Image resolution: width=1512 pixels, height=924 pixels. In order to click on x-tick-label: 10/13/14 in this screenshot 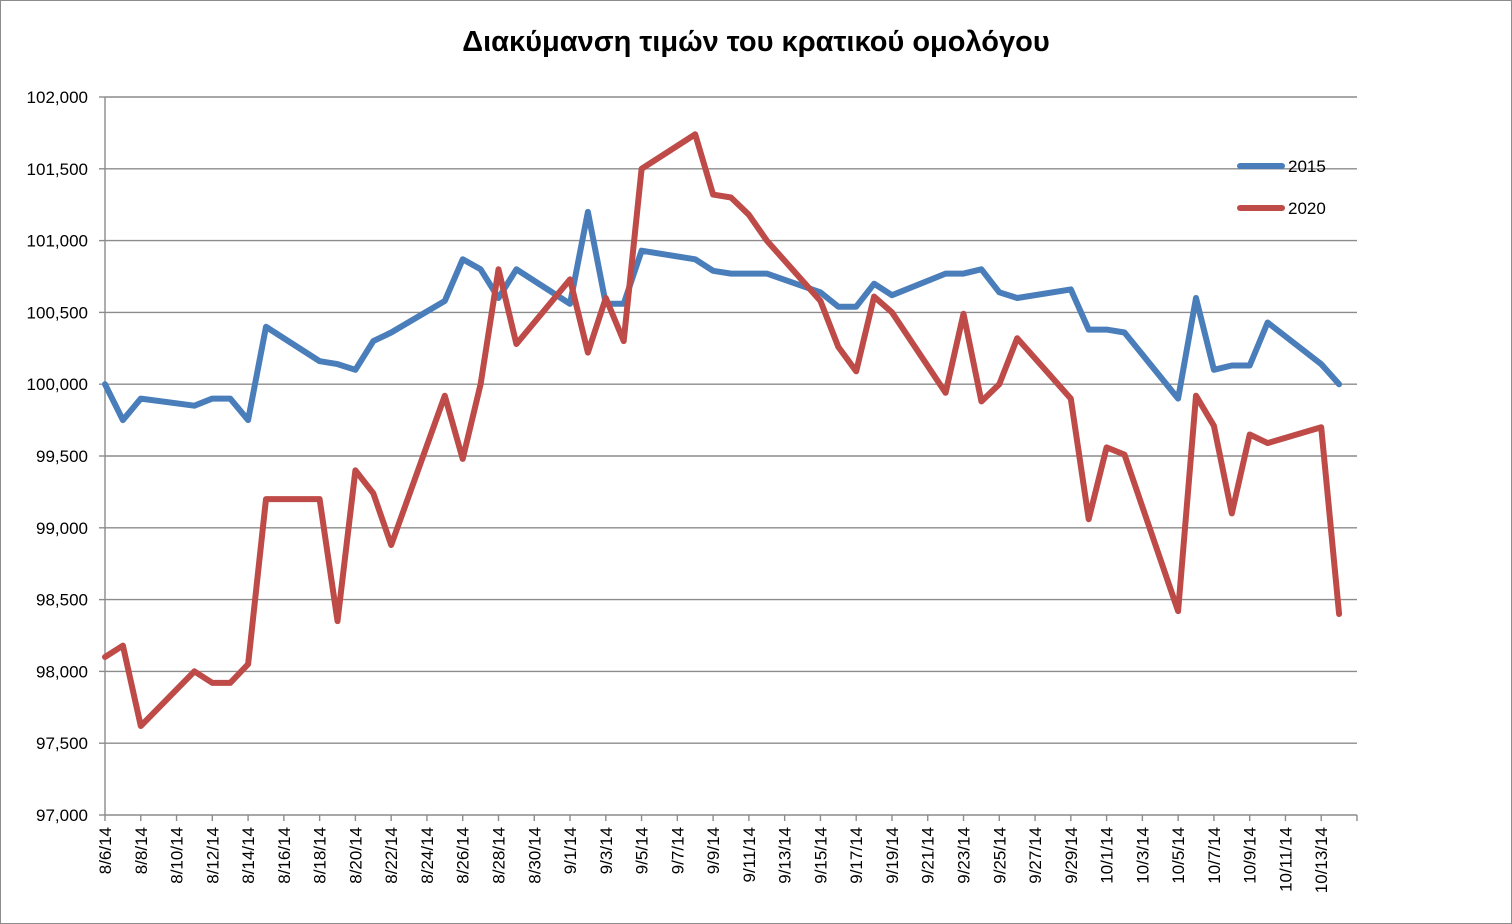, I will do `click(1321, 860)`.